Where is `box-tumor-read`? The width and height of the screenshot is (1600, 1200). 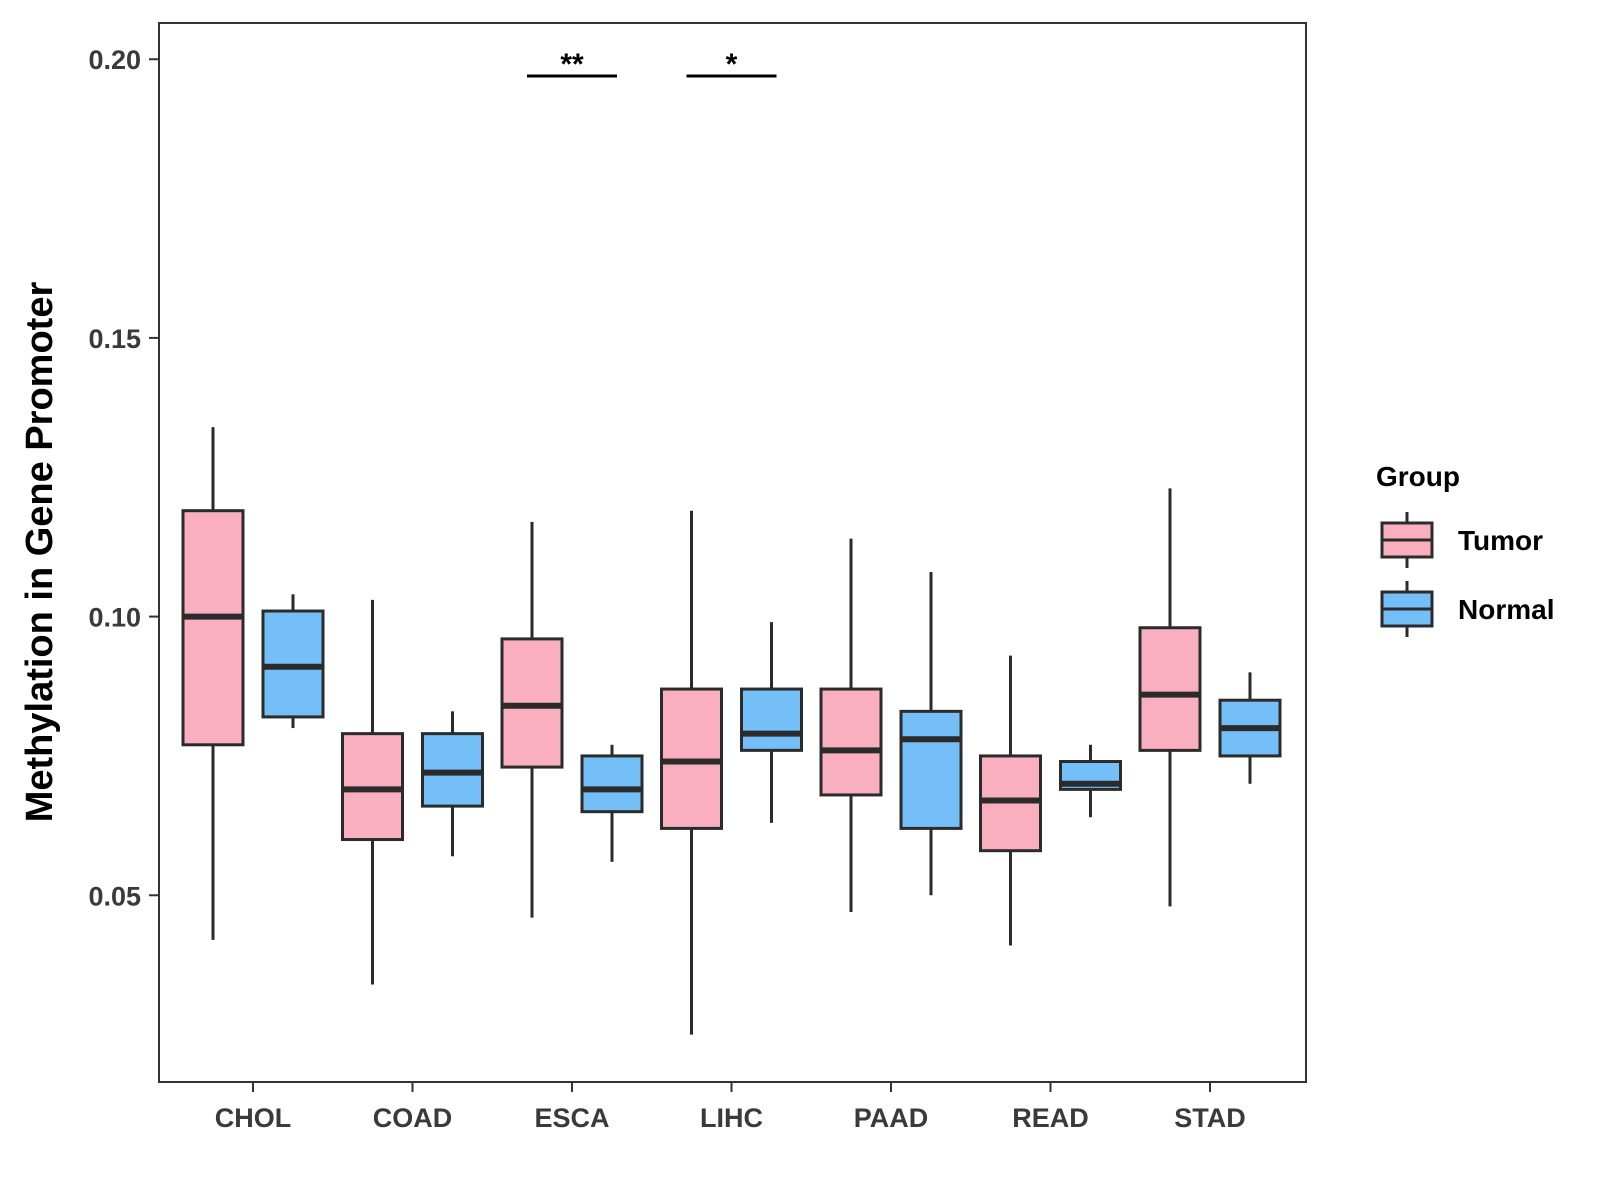
box-tumor-read is located at coordinates (1010, 800).